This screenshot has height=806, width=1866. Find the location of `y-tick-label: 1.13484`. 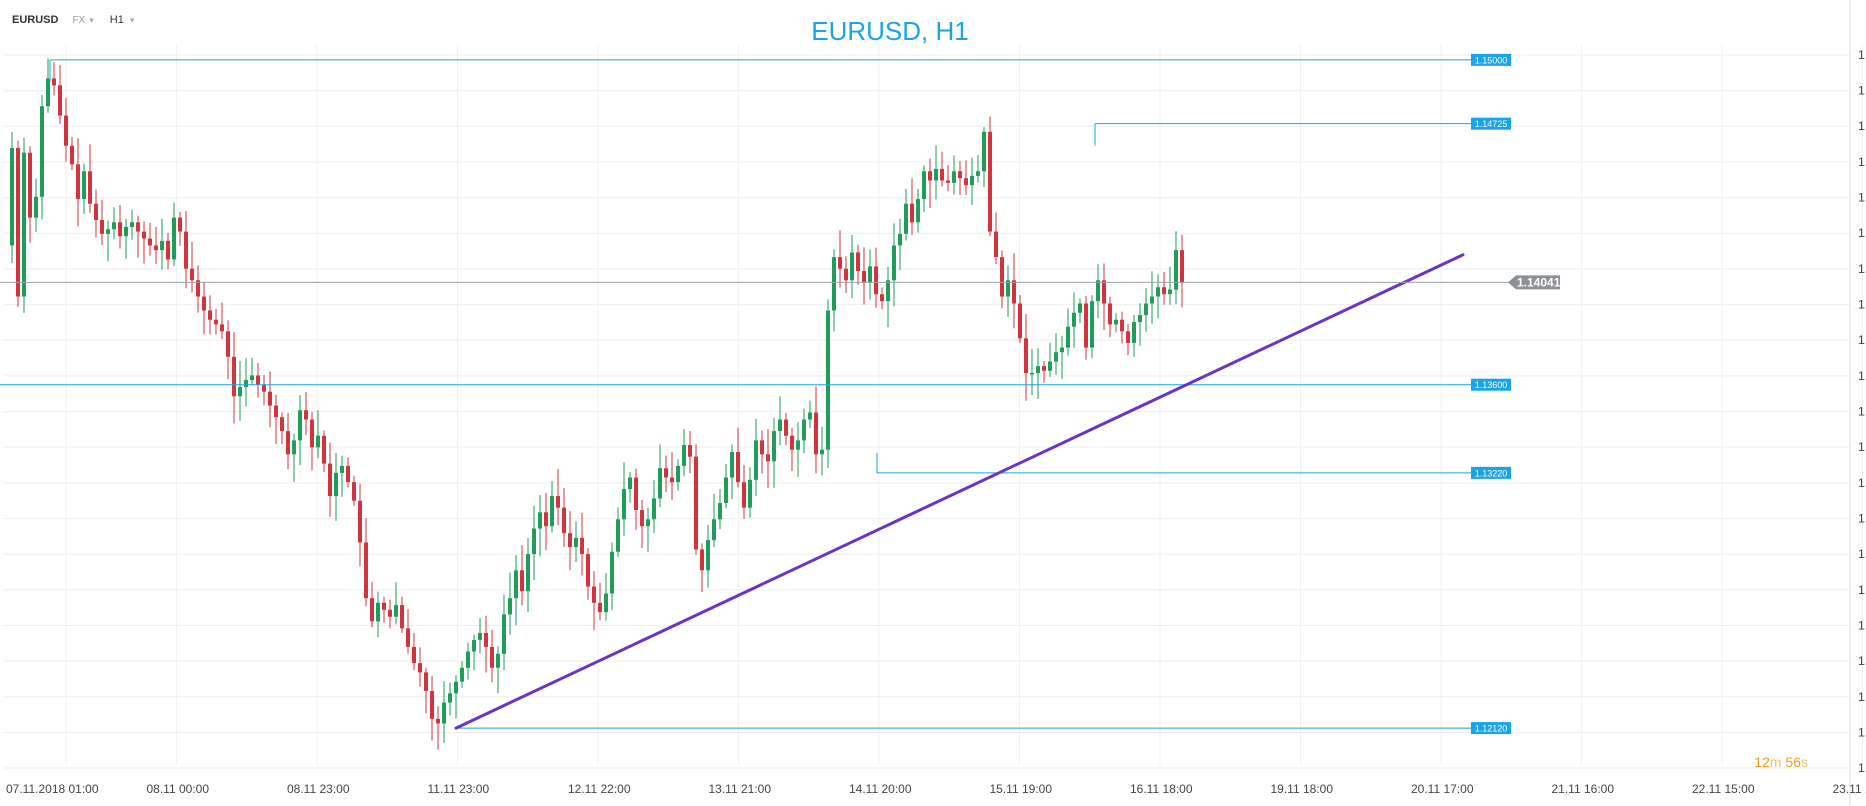

y-tick-label: 1.13484 is located at coordinates (1862, 412).